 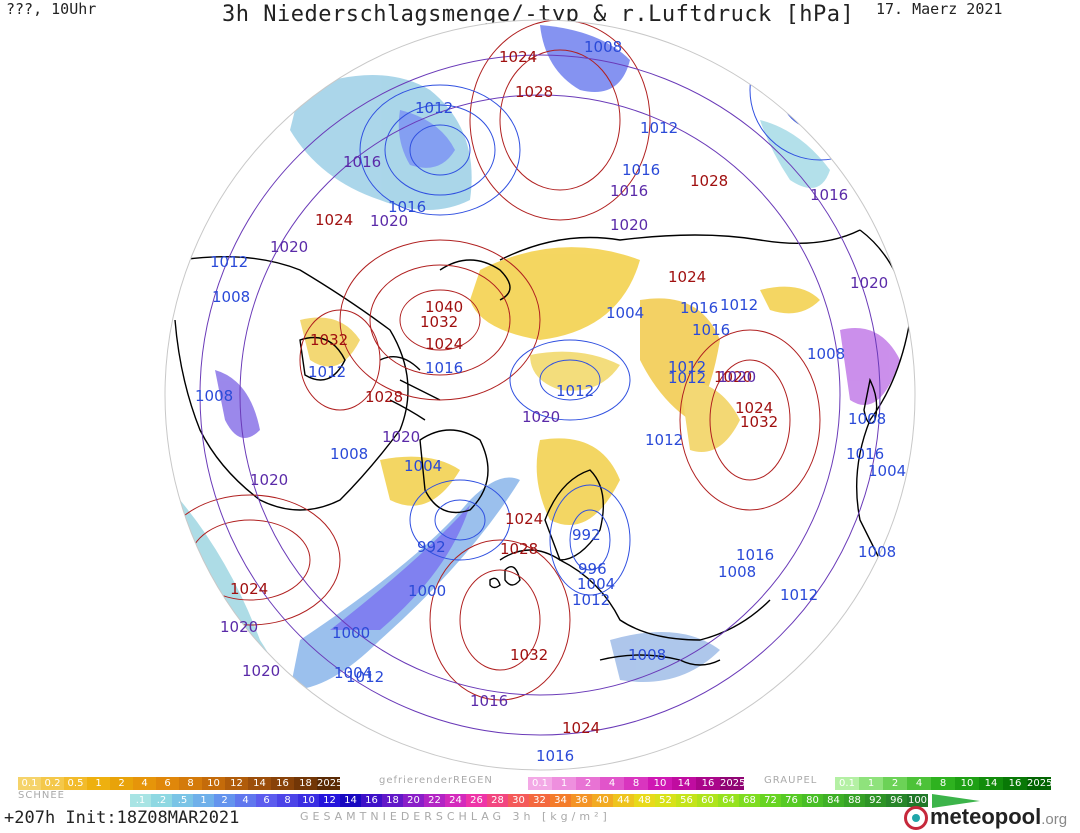 What do you see at coordinates (75, 783) in the screenshot?
I see `legend-swatch: 0.5` at bounding box center [75, 783].